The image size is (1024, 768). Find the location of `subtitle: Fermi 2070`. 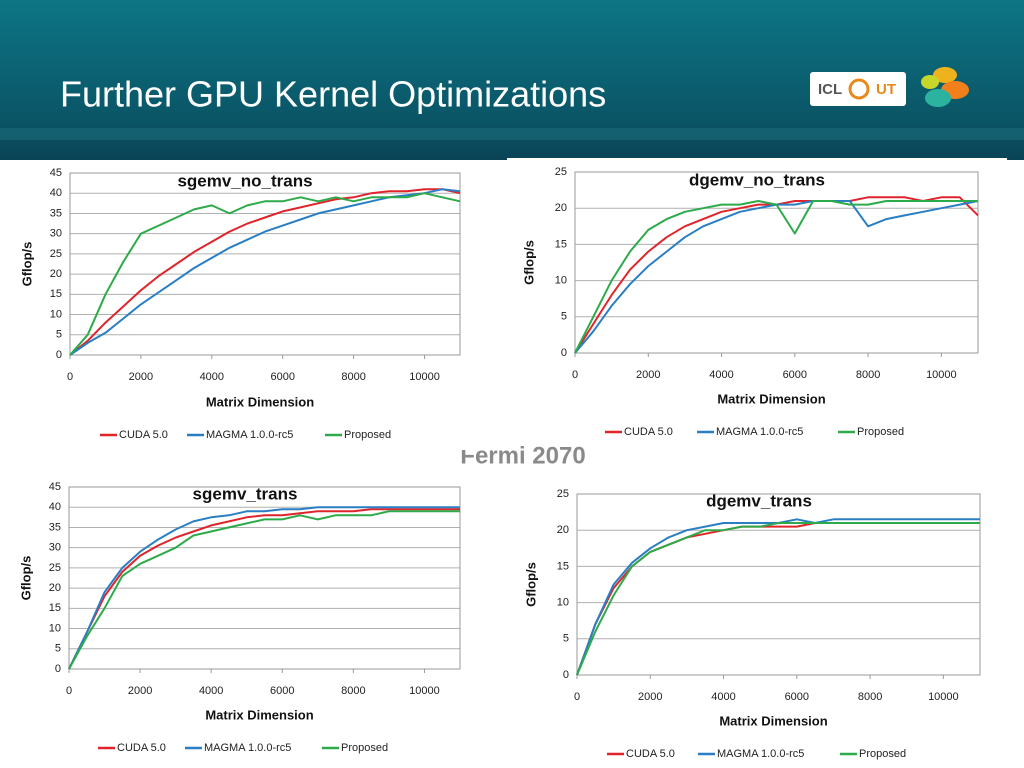

subtitle: Fermi 2070 is located at coordinates (522, 455).